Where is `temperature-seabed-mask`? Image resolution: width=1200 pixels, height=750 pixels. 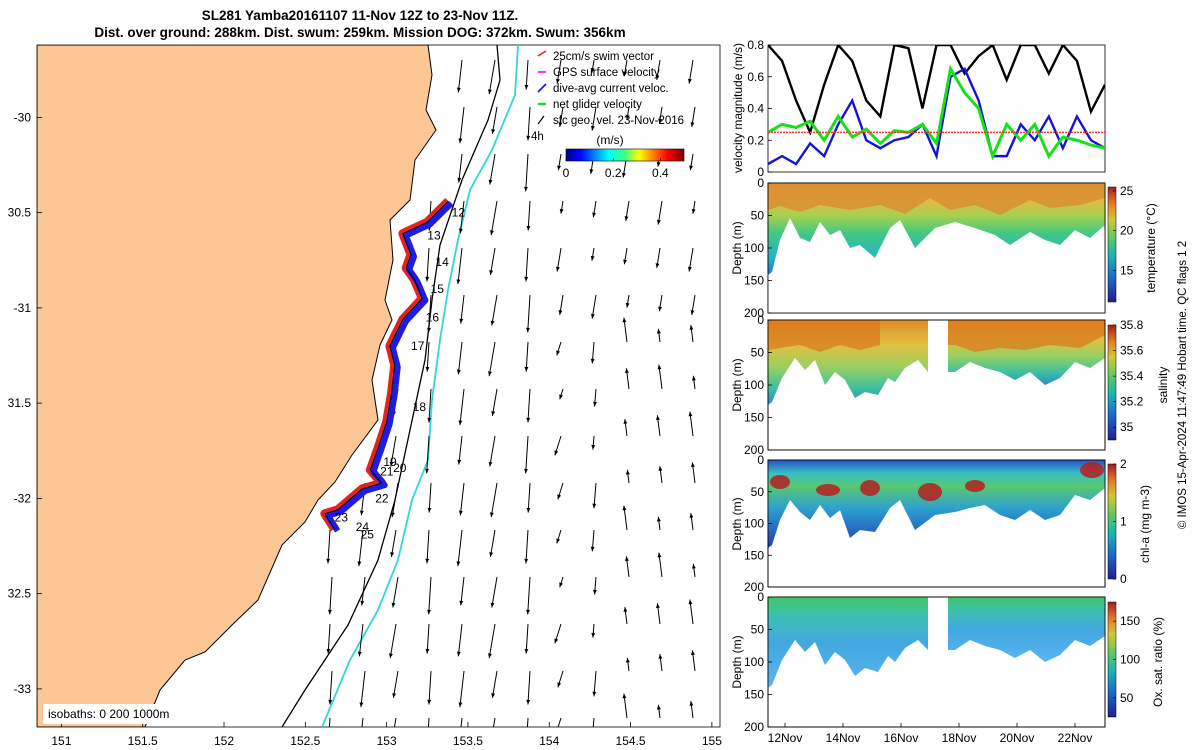
temperature-seabed-mask is located at coordinates (936, 267).